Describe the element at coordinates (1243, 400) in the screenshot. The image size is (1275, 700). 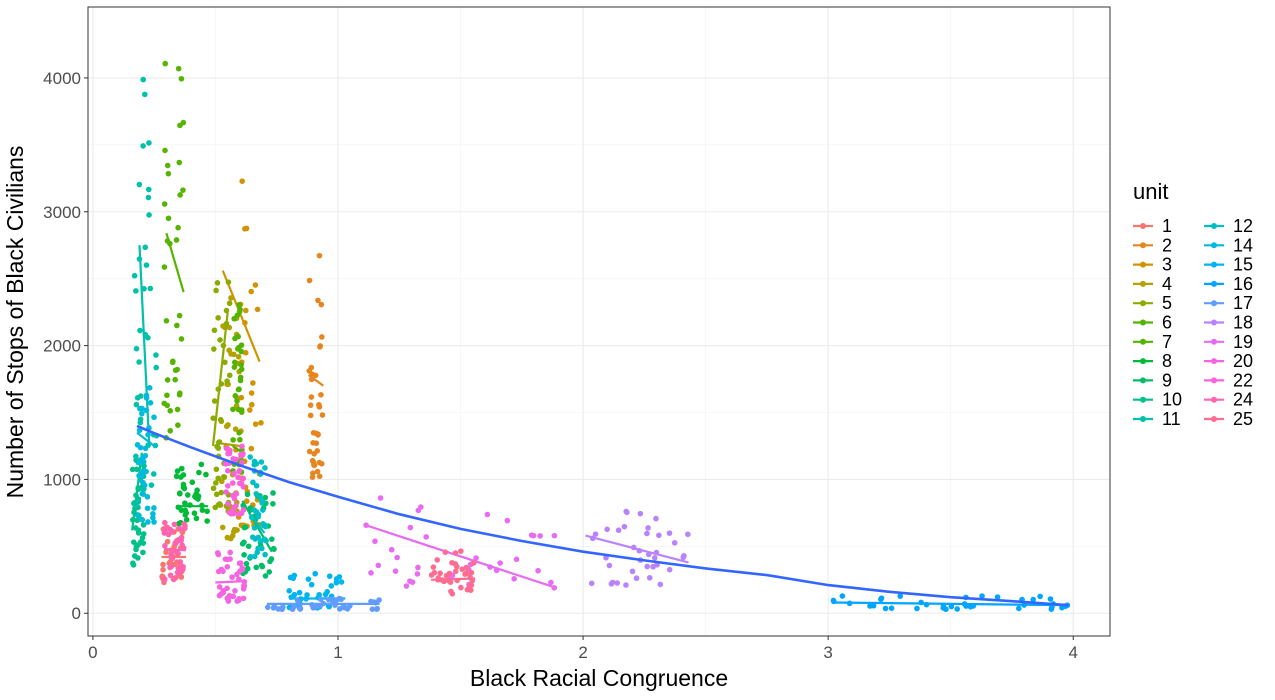
I see `legend-label: 24` at that location.